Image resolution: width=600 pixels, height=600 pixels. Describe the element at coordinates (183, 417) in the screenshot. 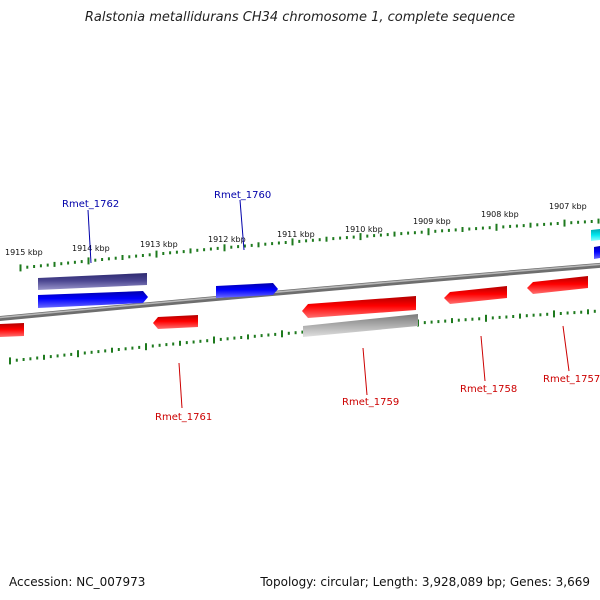

I see `gene-label-rmet-1761: Rmet_1761` at that location.